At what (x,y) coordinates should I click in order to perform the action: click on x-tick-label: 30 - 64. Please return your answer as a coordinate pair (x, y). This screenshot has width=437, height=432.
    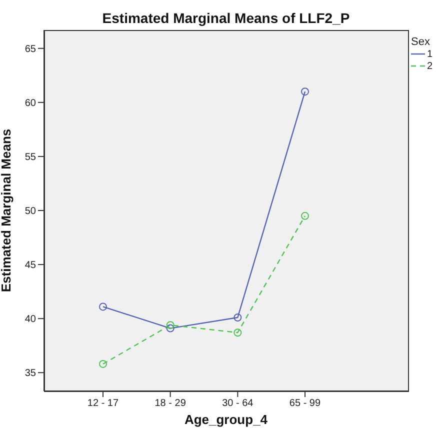
    Looking at the image, I should click on (238, 404).